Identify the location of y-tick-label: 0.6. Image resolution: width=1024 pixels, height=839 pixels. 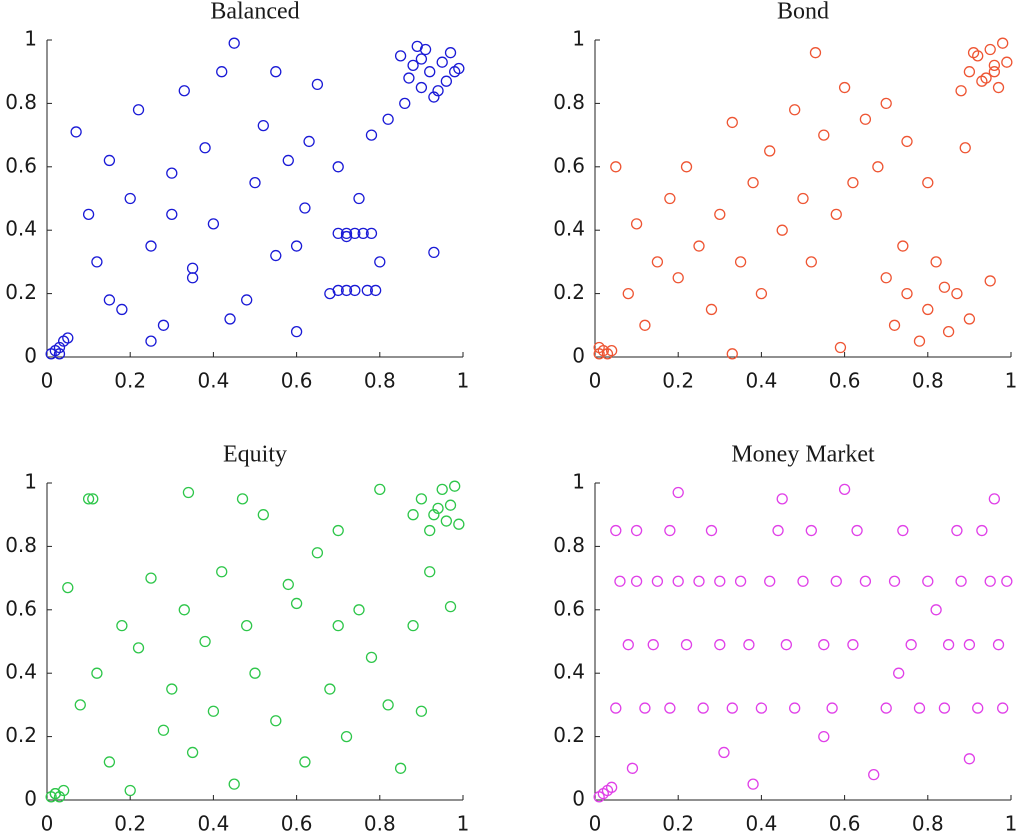
(569, 608).